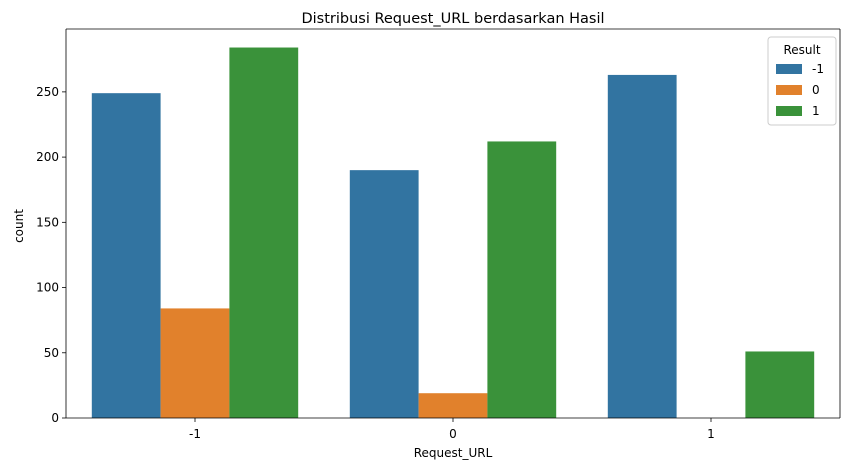  I want to click on legend-title: Result, so click(801, 50).